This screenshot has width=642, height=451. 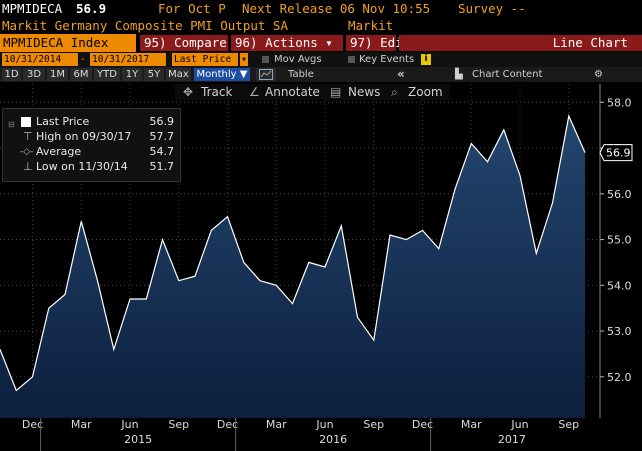 What do you see at coordinates (401, 74) in the screenshot?
I see `collapse-icon: «` at bounding box center [401, 74].